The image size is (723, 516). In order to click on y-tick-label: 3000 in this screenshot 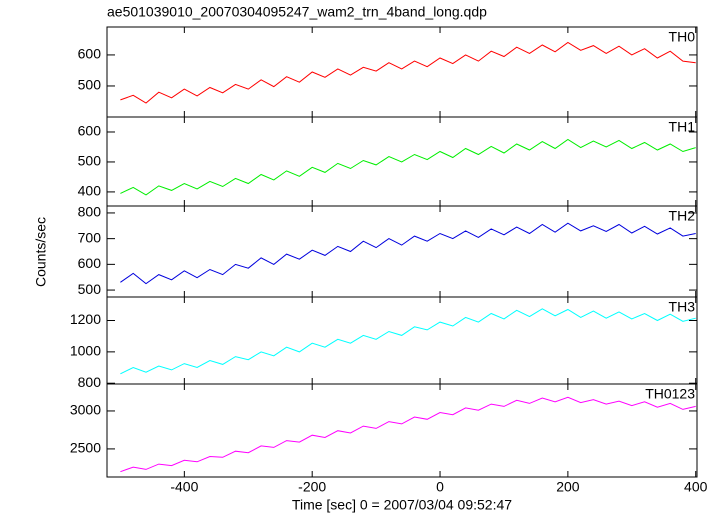, I will do `click(85, 410)`.